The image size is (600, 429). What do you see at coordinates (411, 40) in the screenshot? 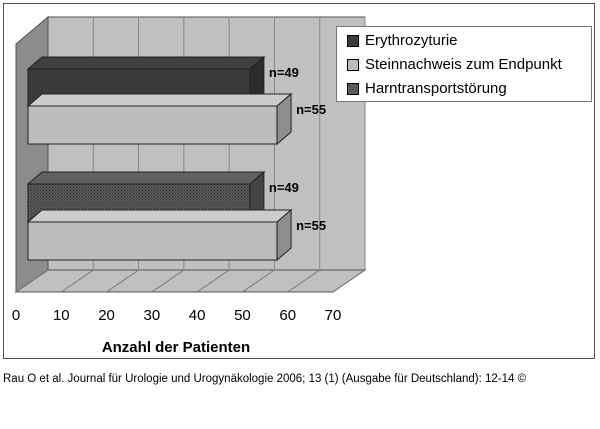
I see `legend-label: Erythrozyturie` at bounding box center [411, 40].